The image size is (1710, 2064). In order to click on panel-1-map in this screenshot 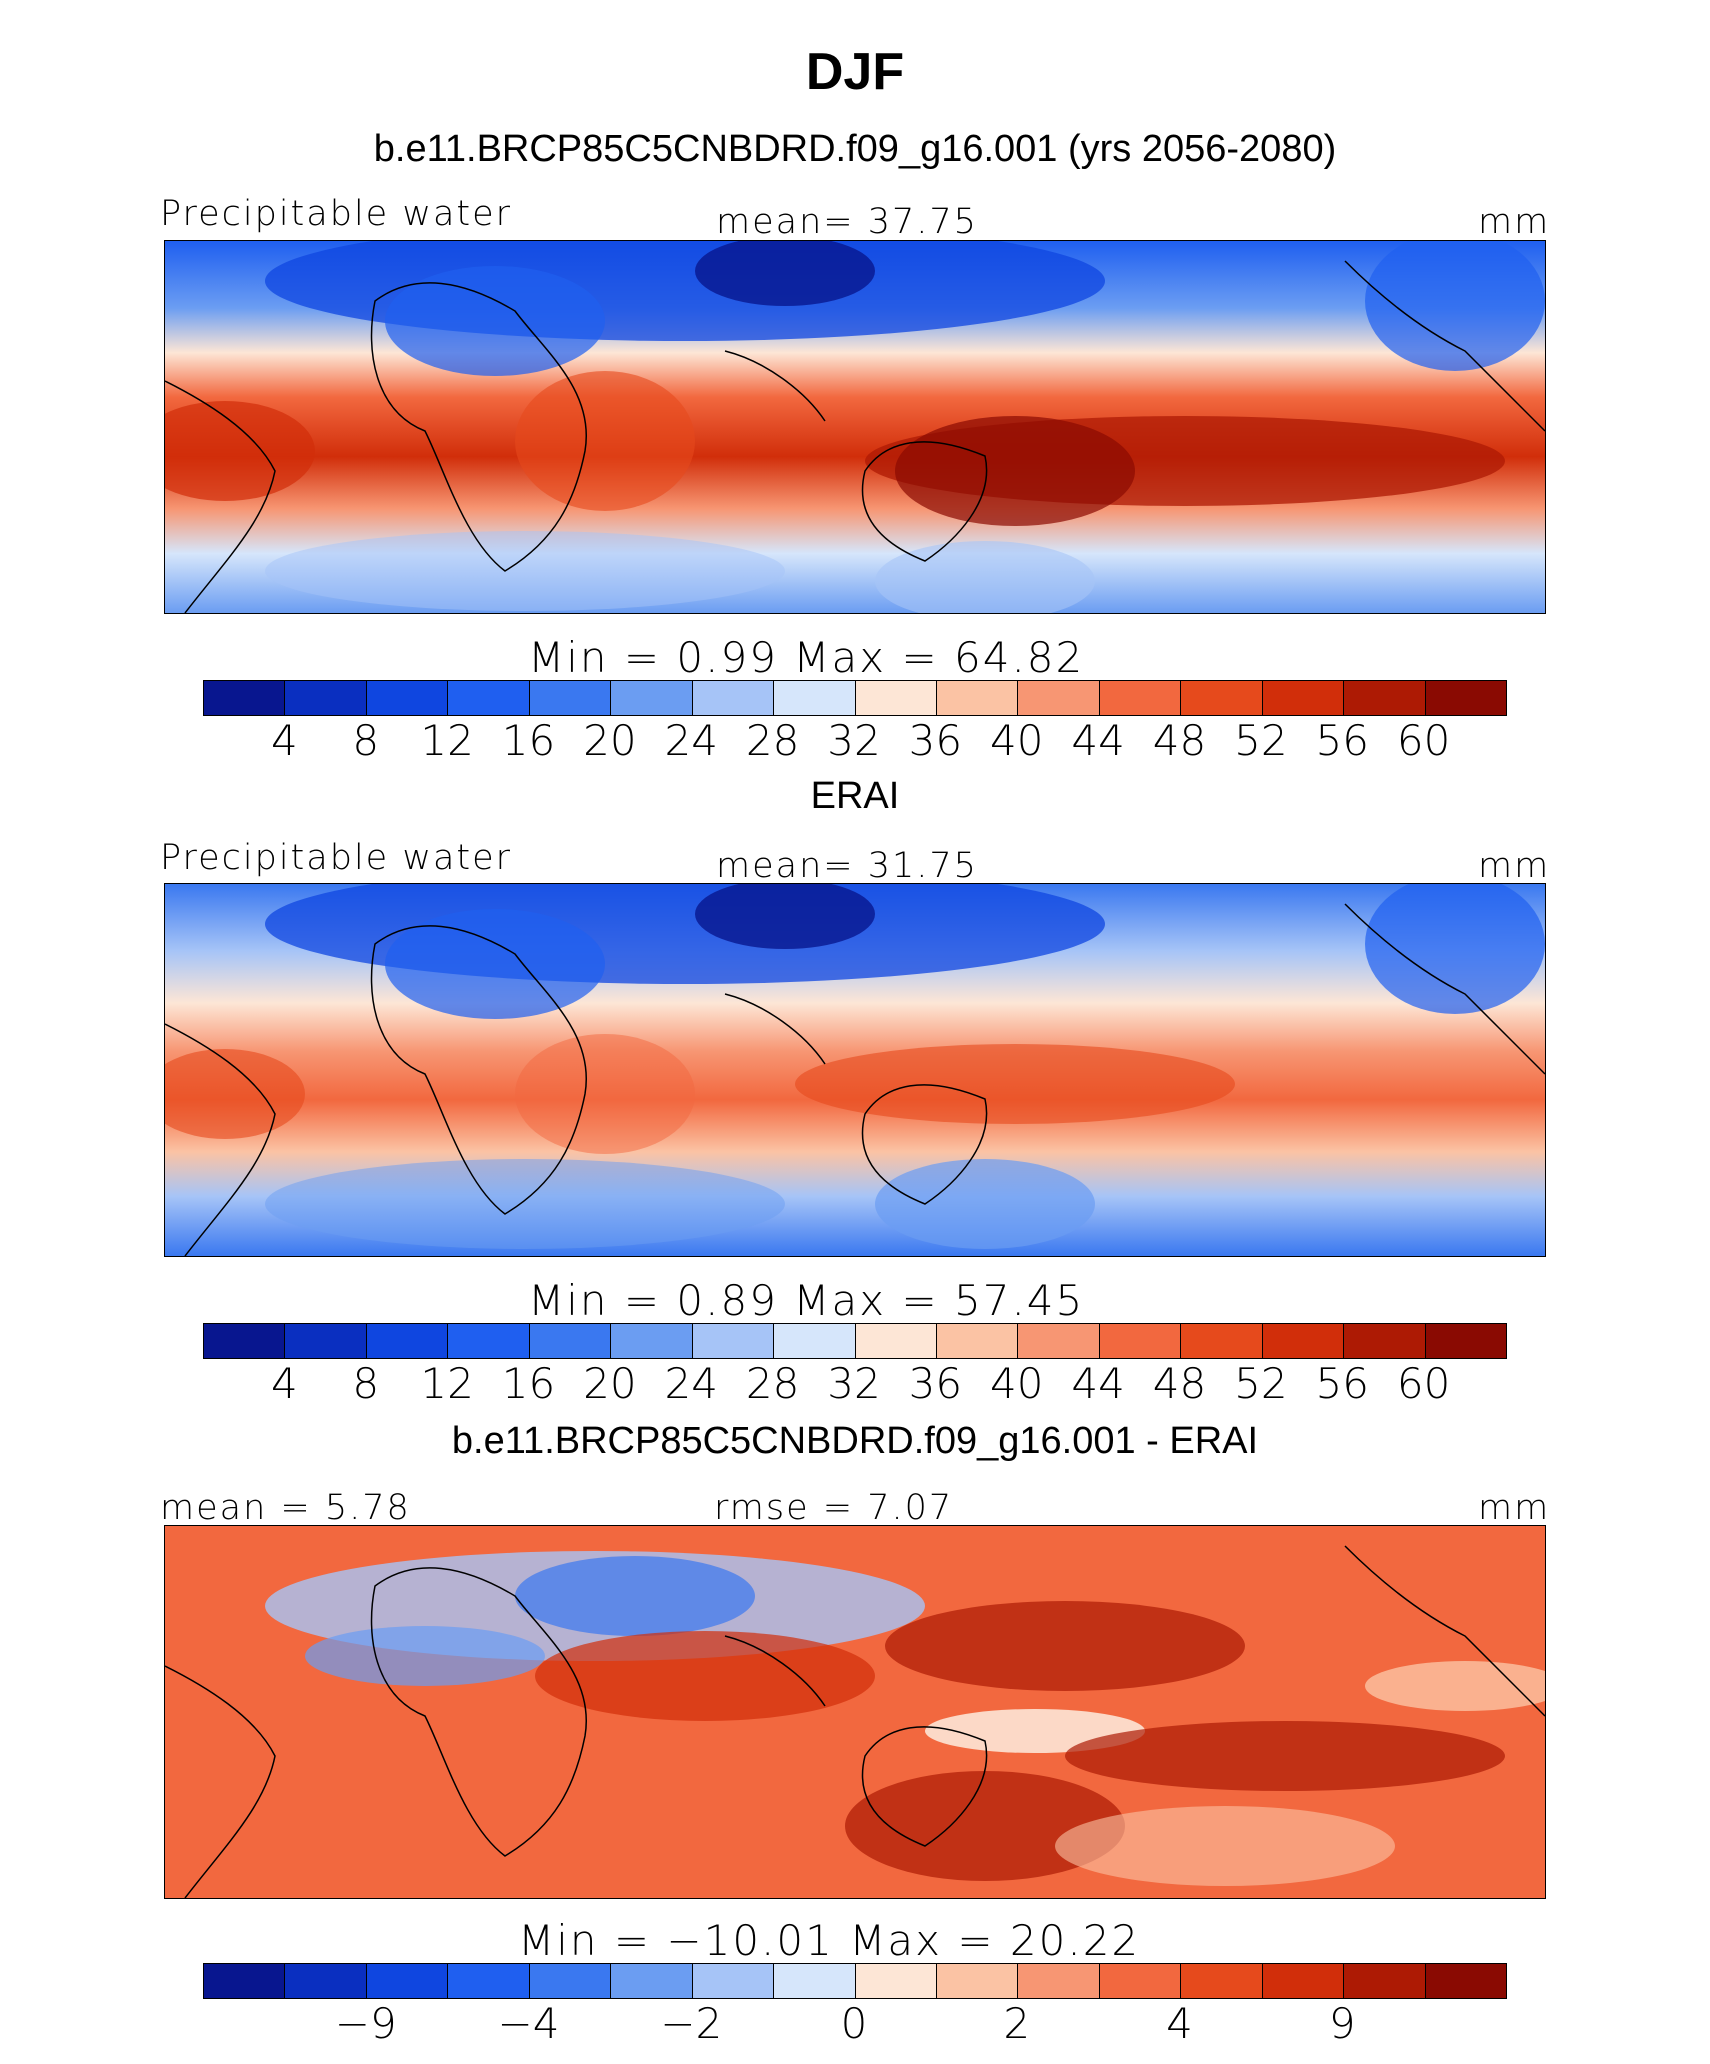, I will do `click(855, 427)`.